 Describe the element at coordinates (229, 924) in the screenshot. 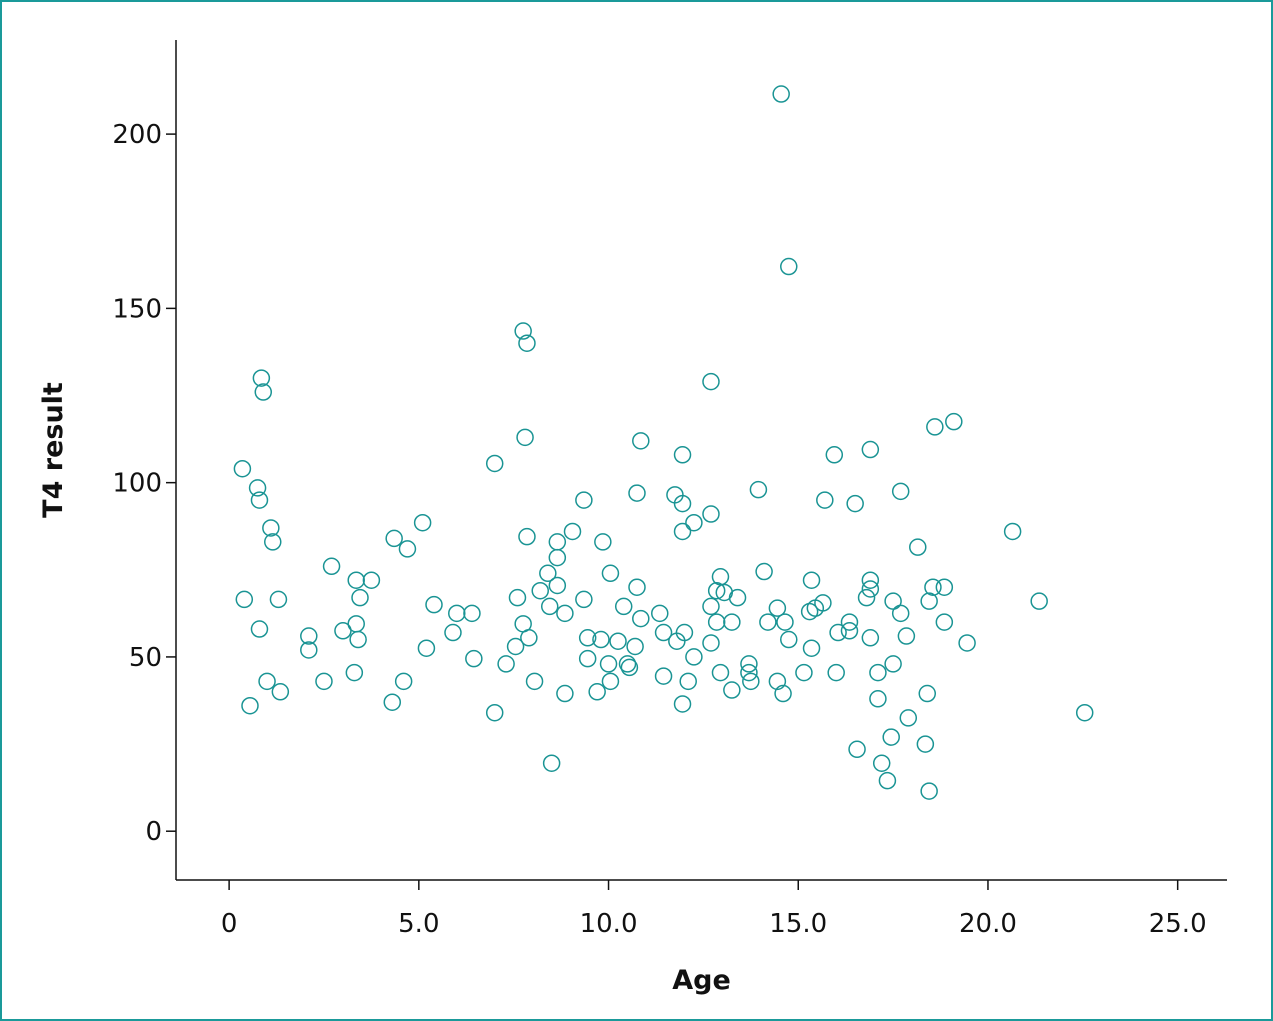

I see `x-tick-label: 0` at that location.